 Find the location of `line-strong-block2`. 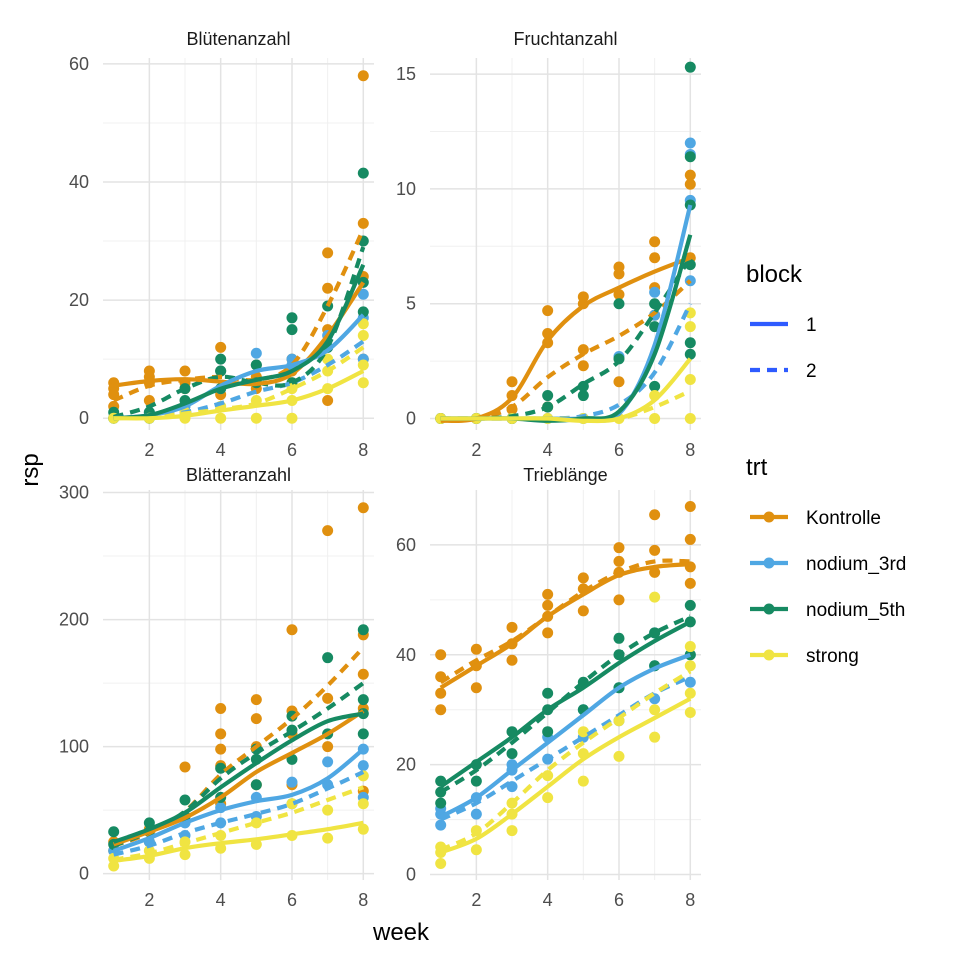

line-strong-block2 is located at coordinates (239, 823).